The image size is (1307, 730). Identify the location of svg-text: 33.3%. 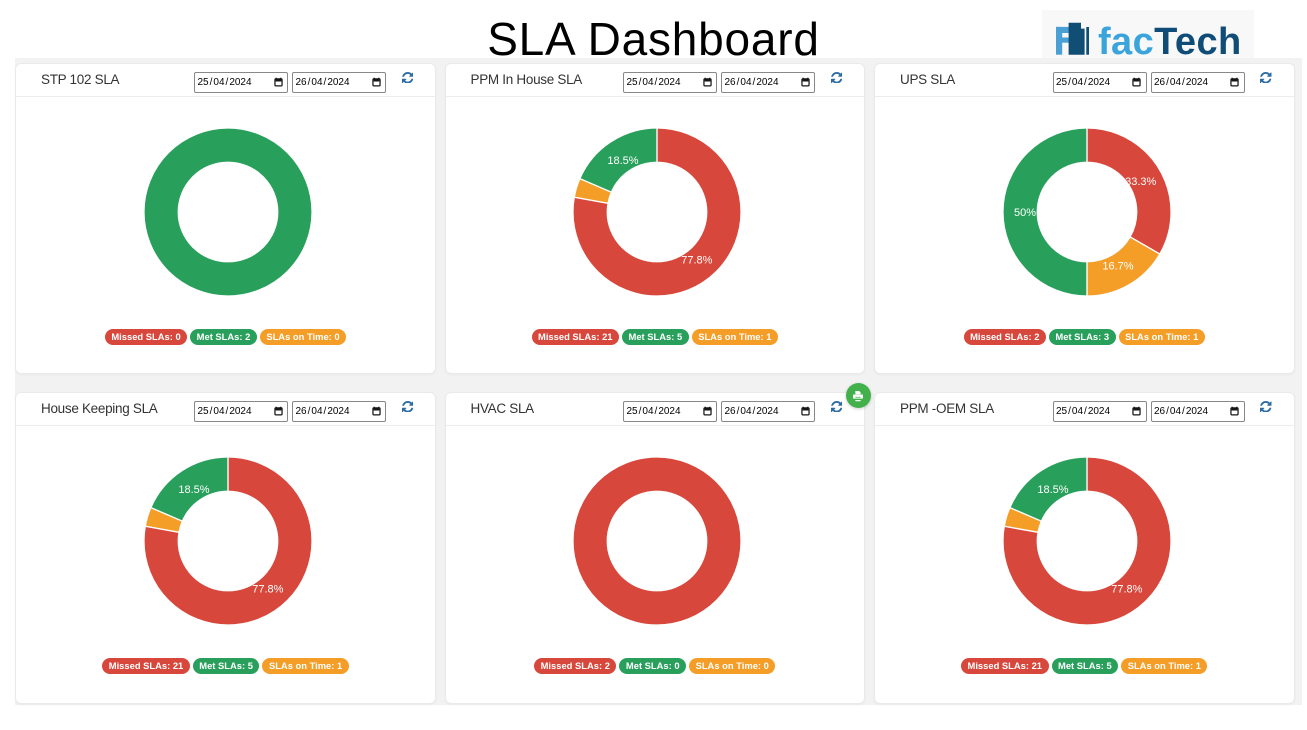
(1140, 182).